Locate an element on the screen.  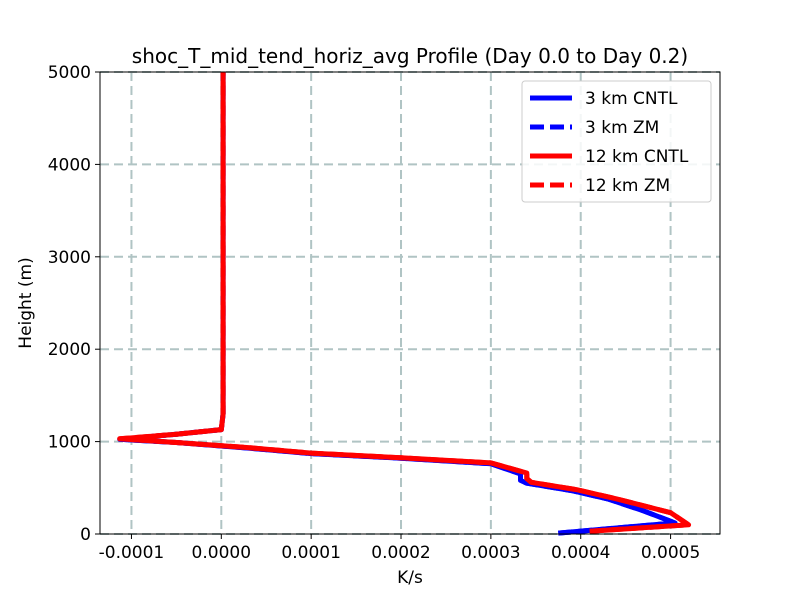
legend-label: 12 km ZM is located at coordinates (627, 186).